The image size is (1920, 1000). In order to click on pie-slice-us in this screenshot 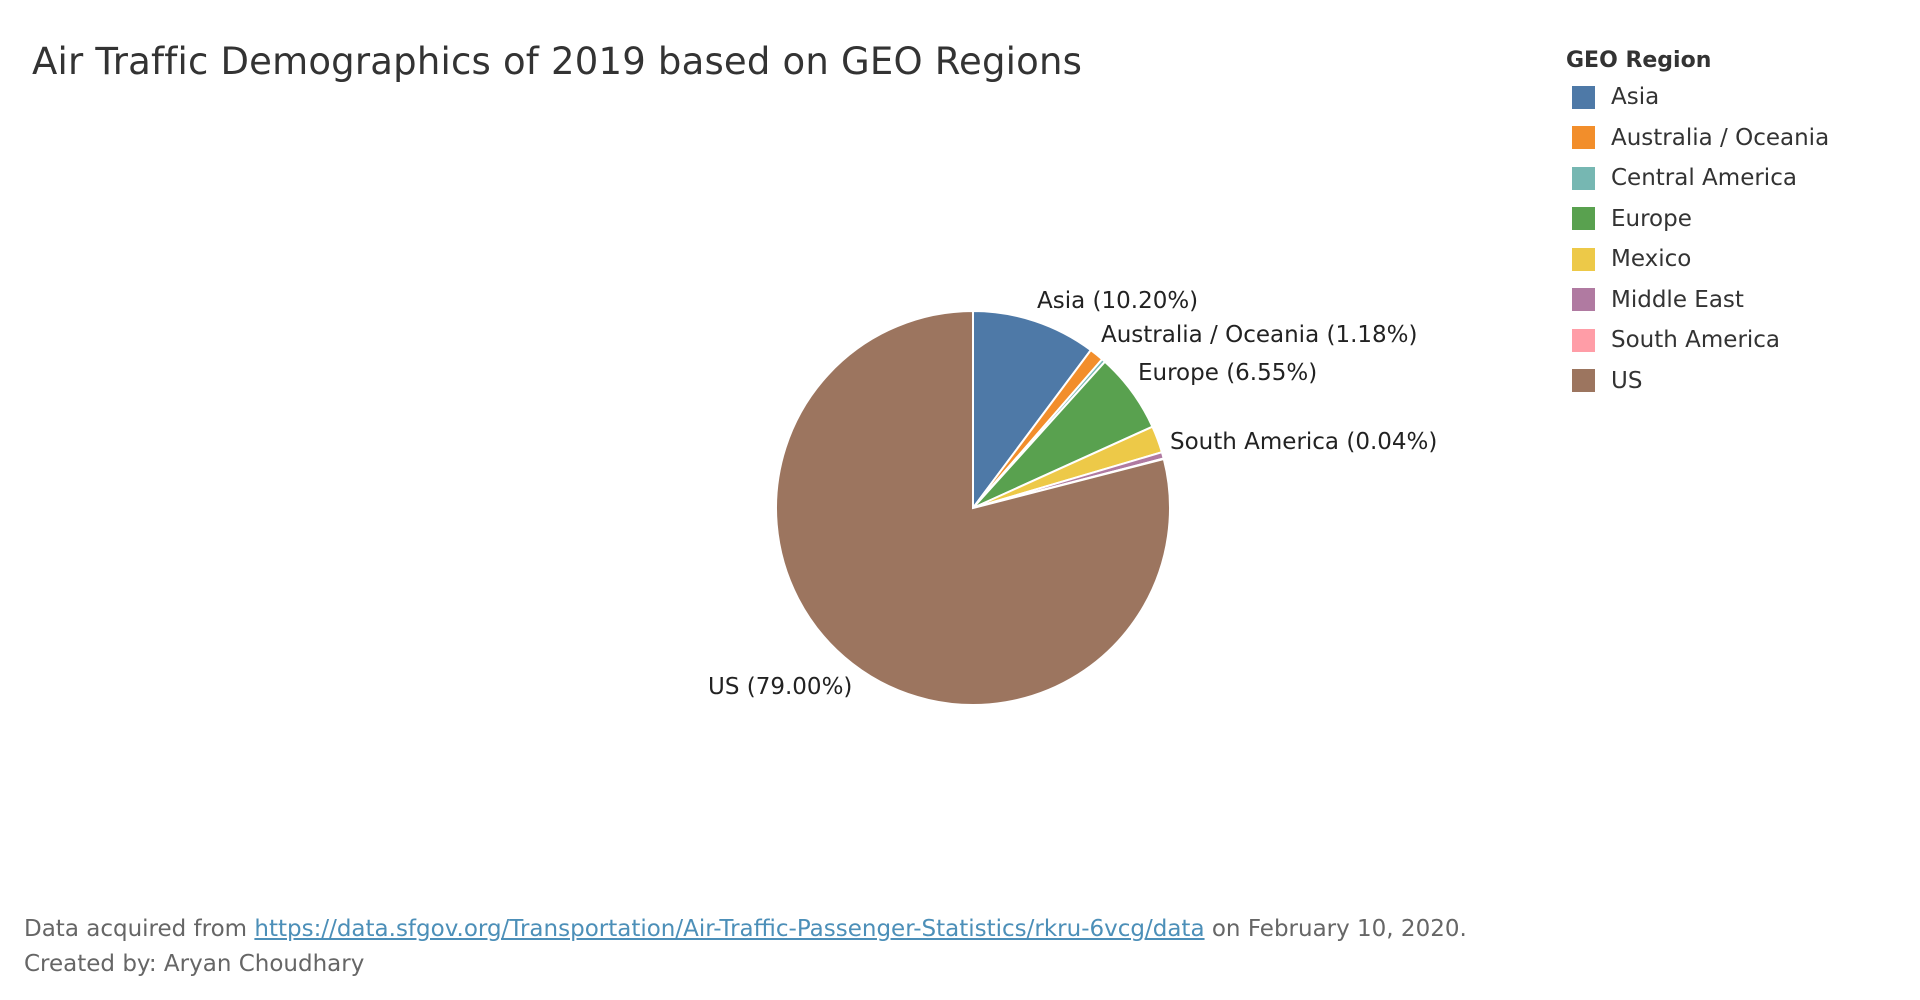, I will do `click(973, 507)`.